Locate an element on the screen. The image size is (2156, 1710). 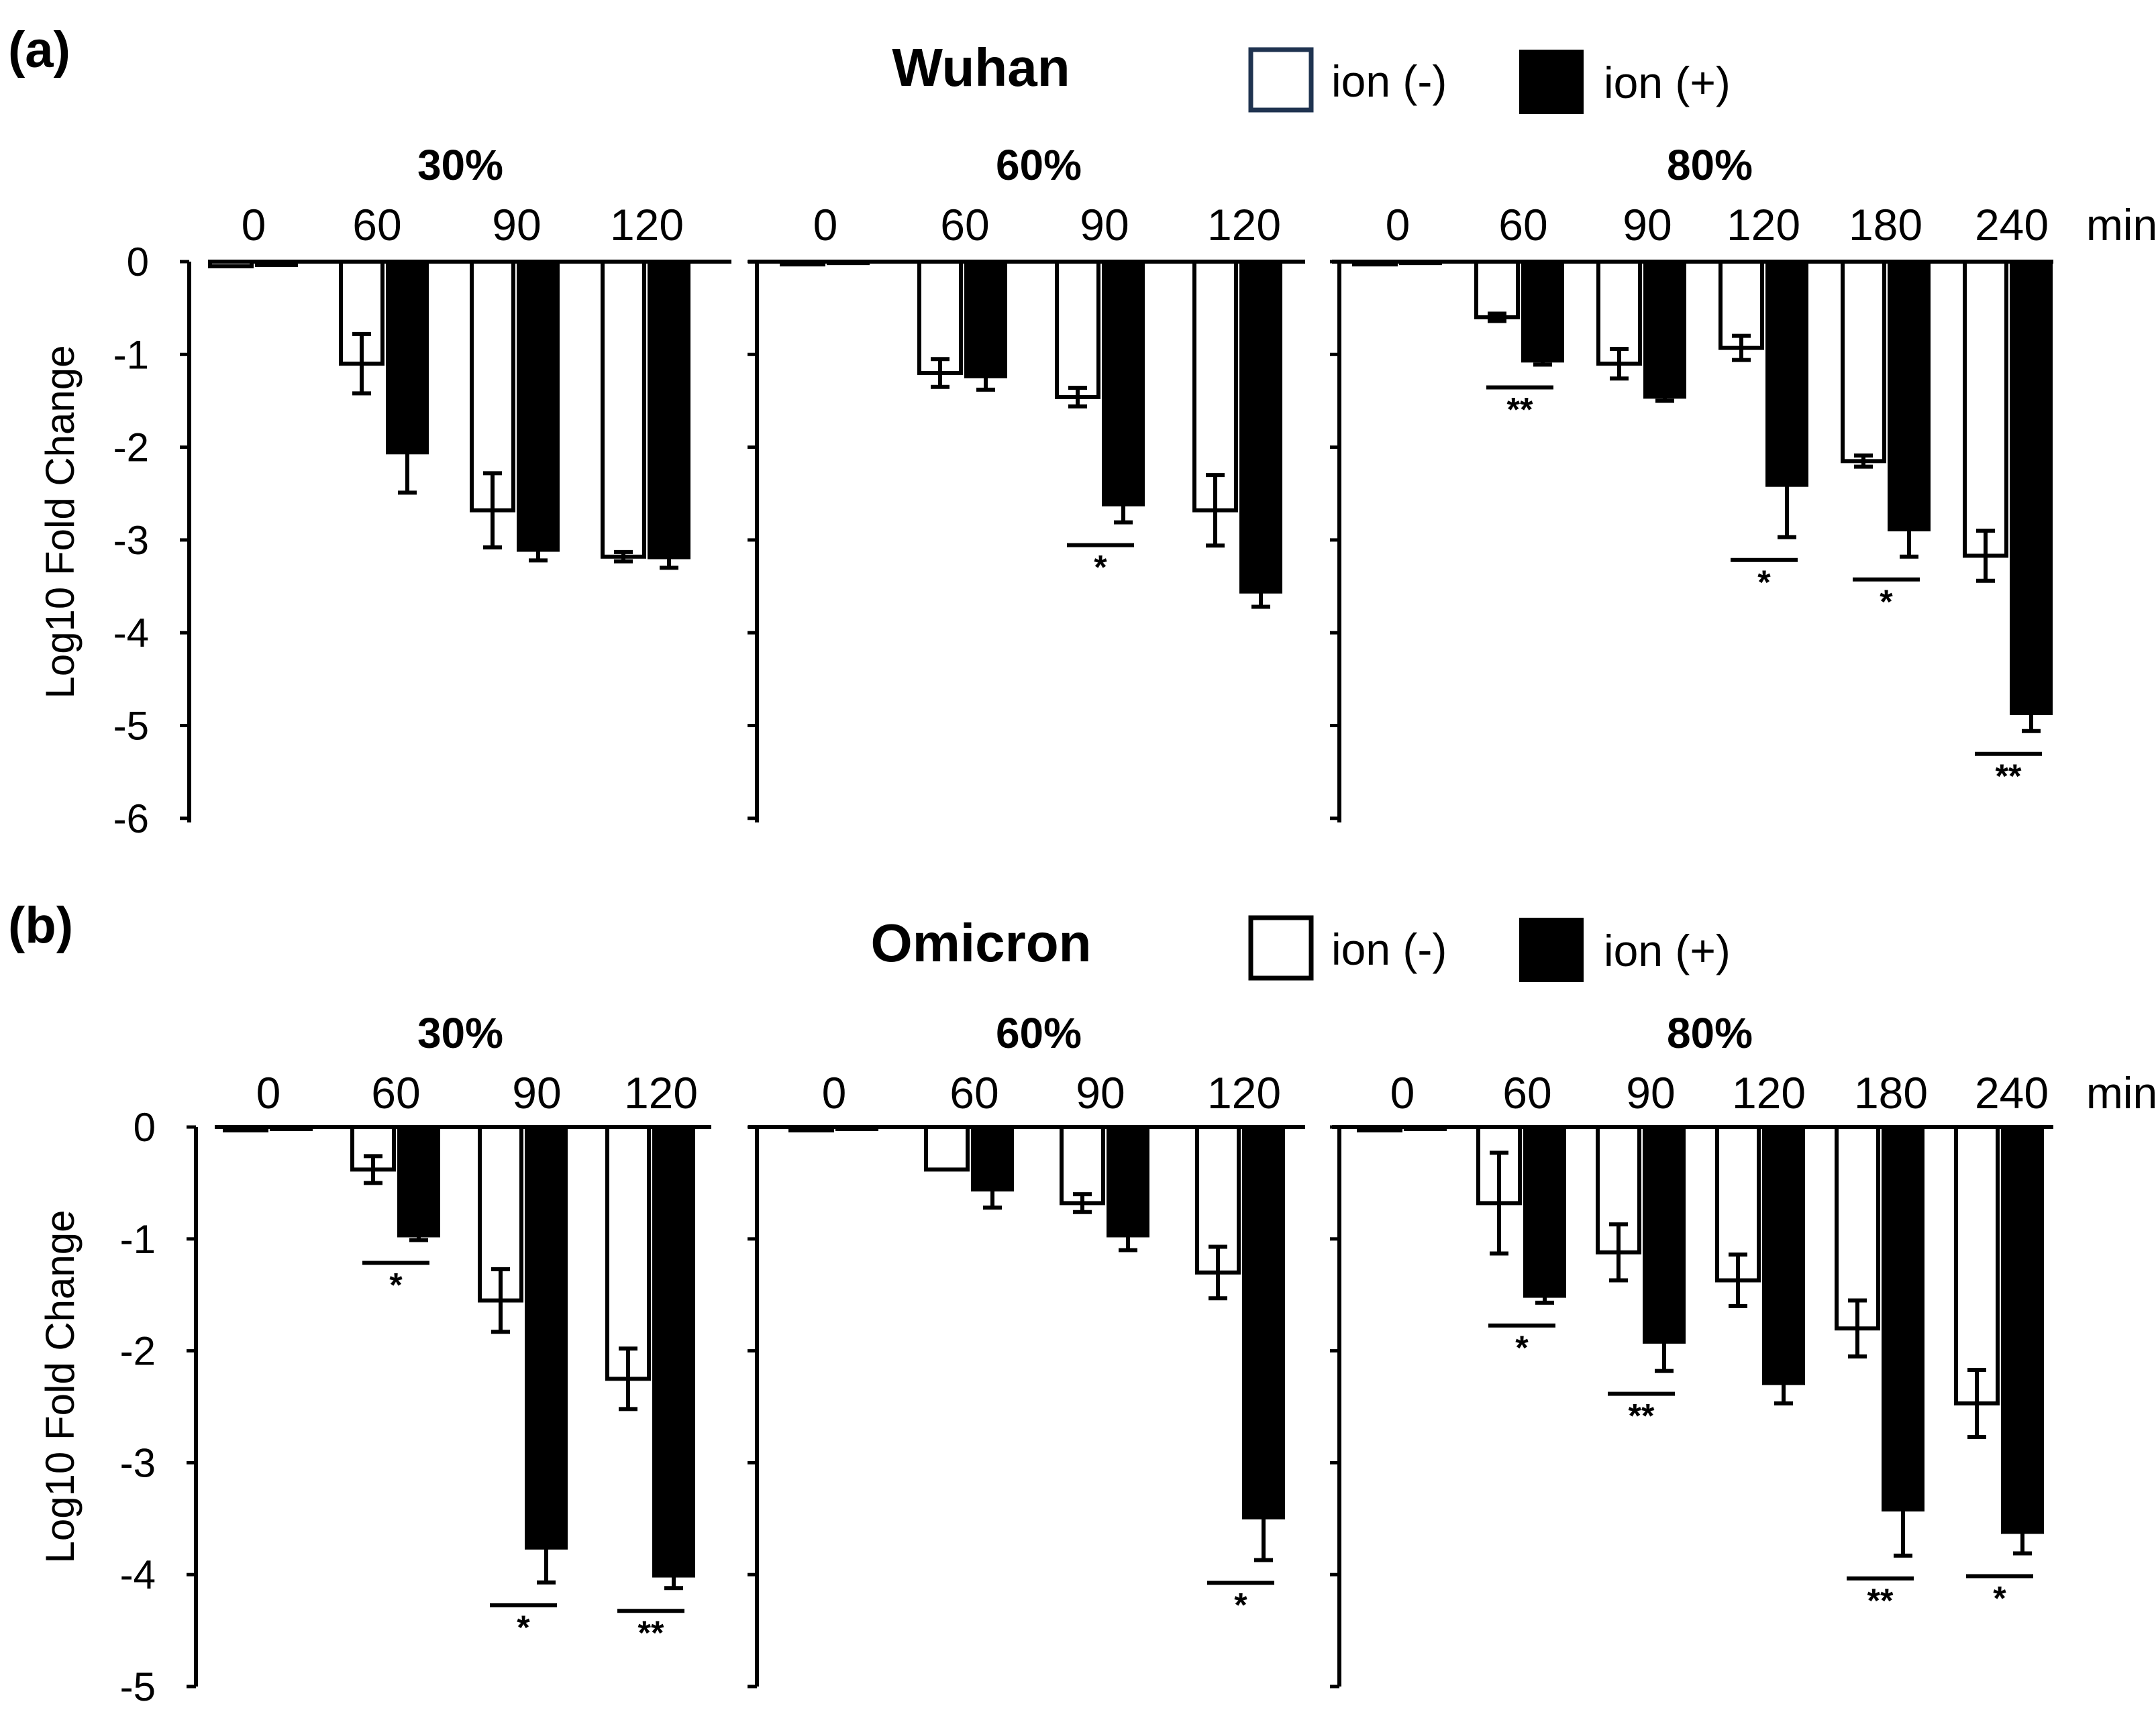
humidity-group-60: 60% 0 60 90 120 * is located at coordinates (1026, 481).